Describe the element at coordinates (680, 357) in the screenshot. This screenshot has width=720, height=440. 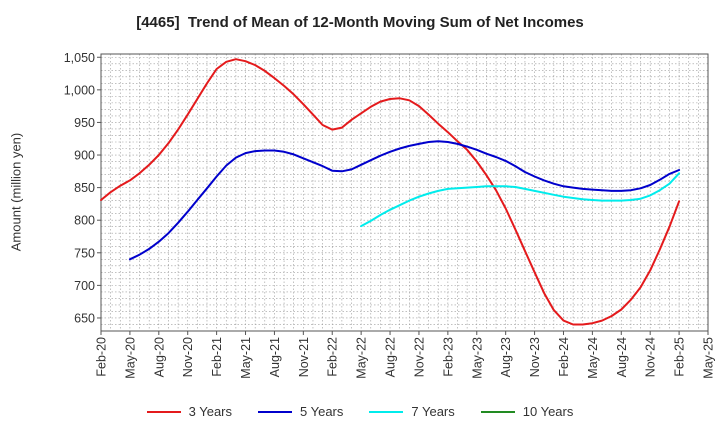
I see `x-tick-label: Feb-25` at that location.